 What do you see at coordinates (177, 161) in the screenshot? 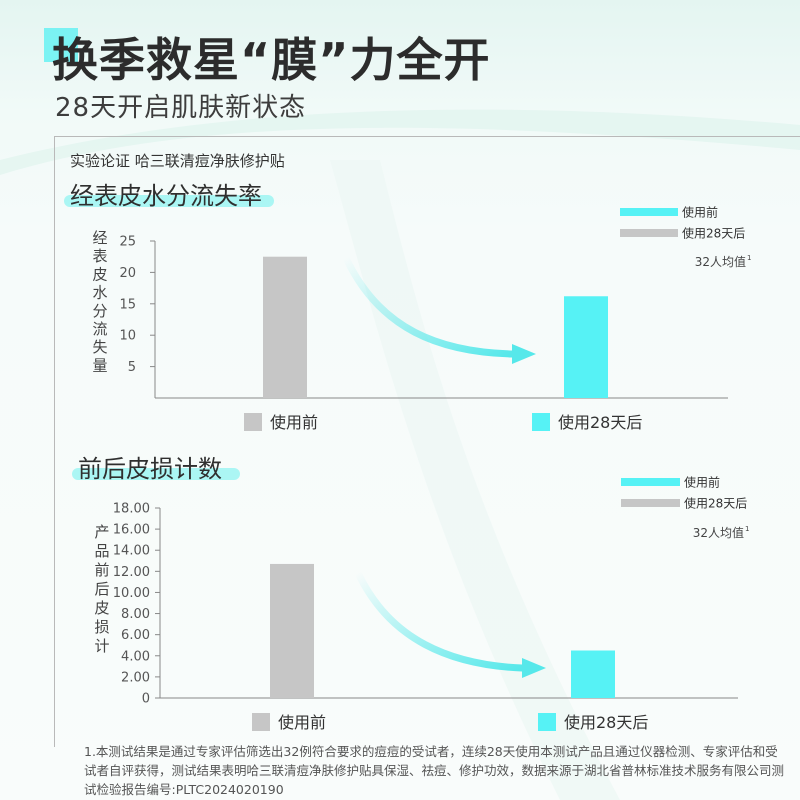
I see `lab-verification-text: 实验论证 哈三联清痘净肤修护贴` at bounding box center [177, 161].